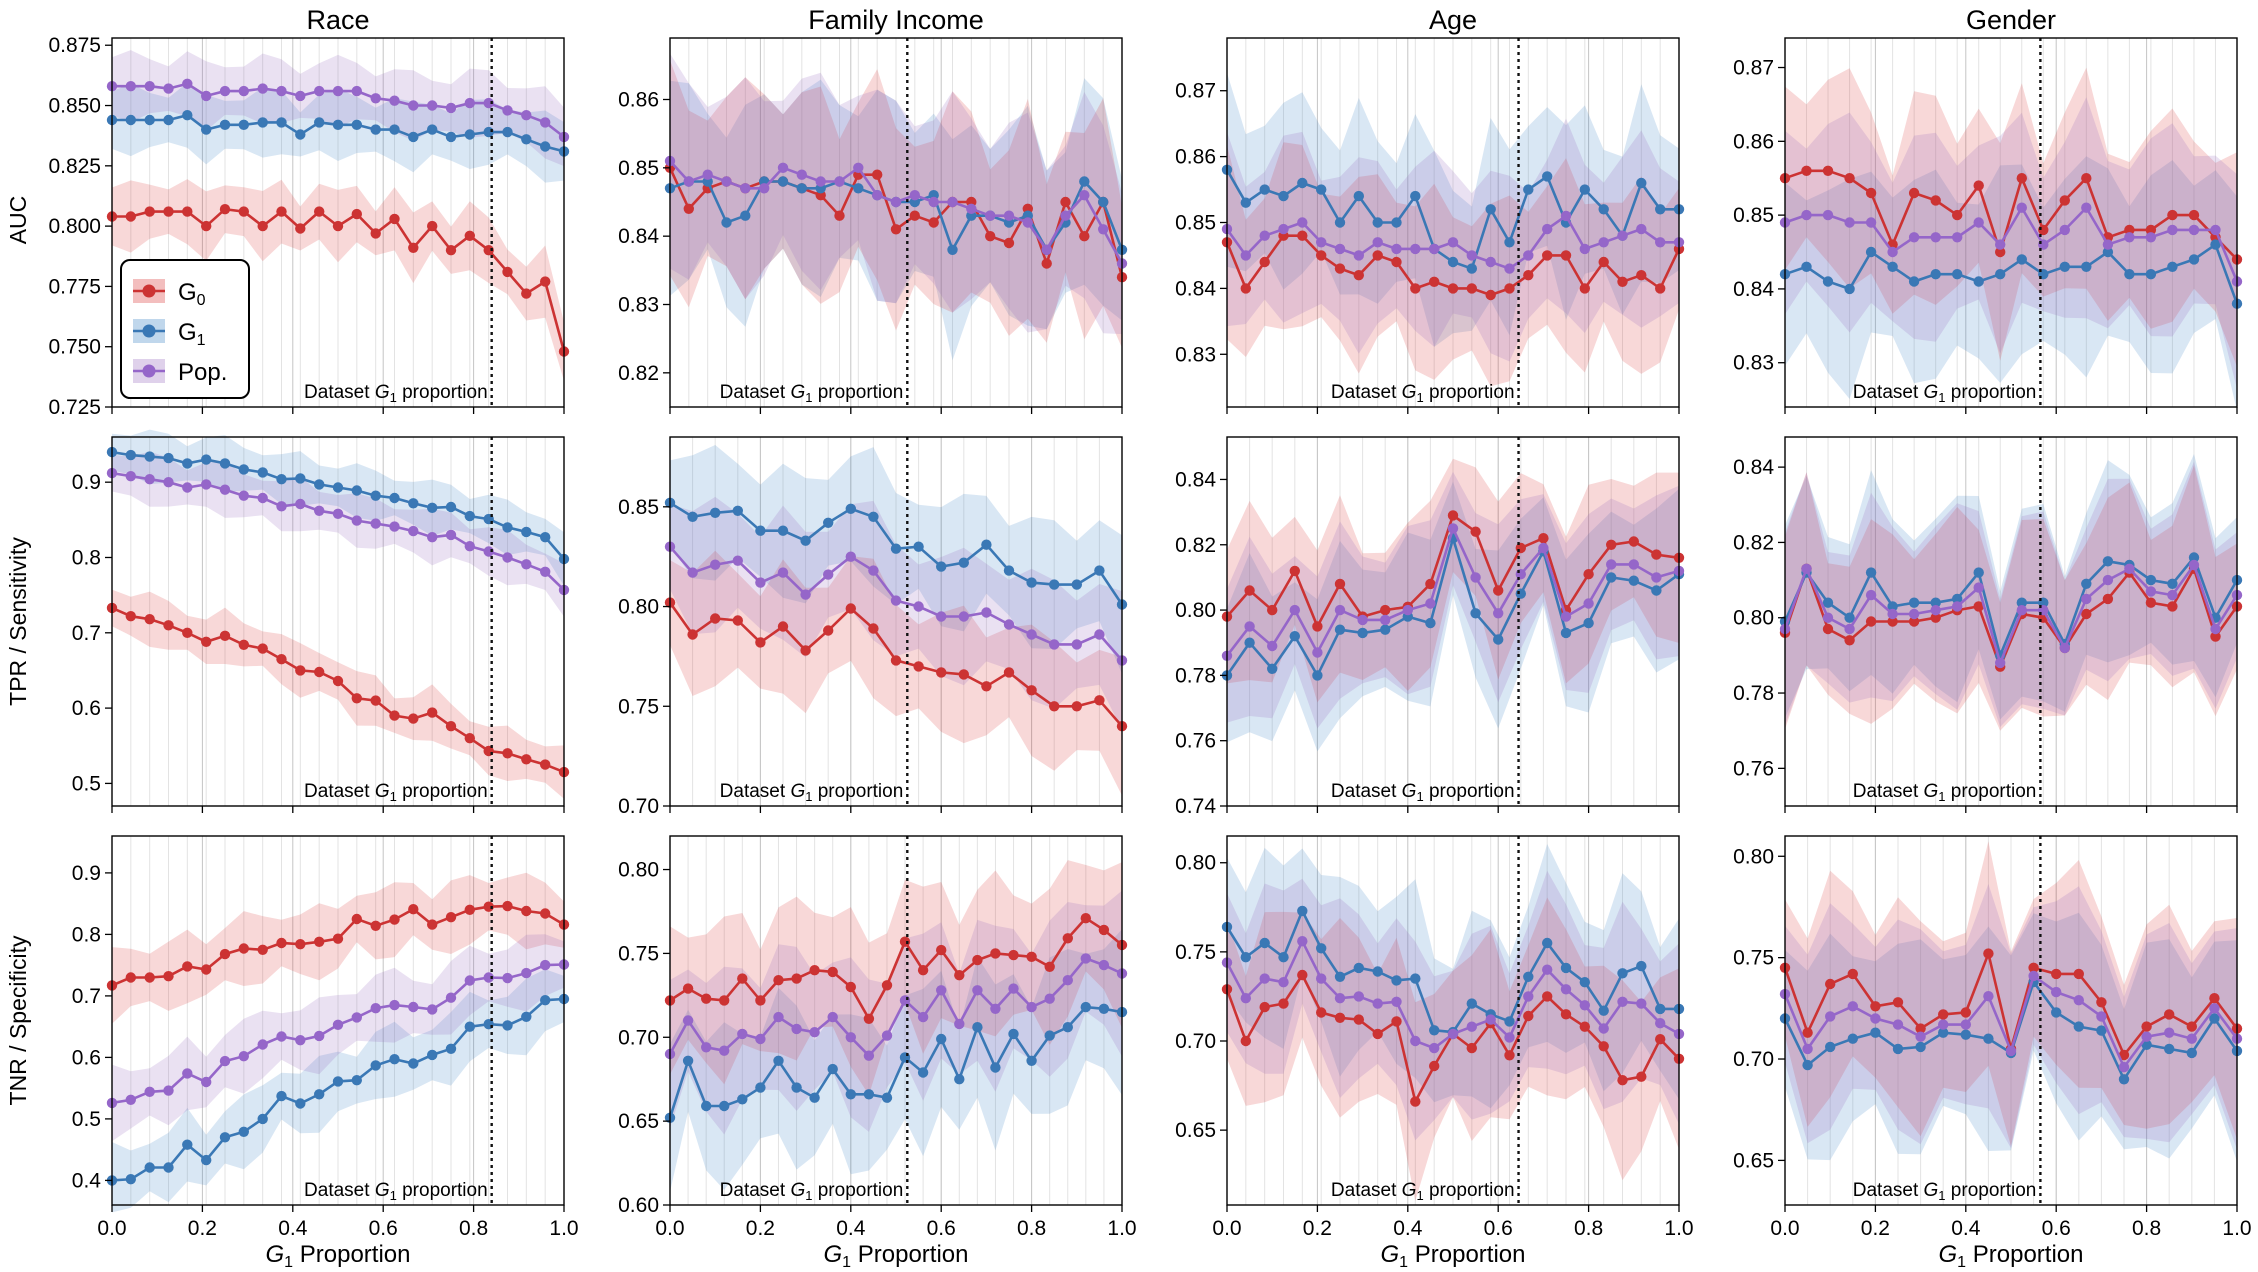 The width and height of the screenshot is (2258, 1272). I want to click on y-tick-label: 0.76, so click(1753, 768).